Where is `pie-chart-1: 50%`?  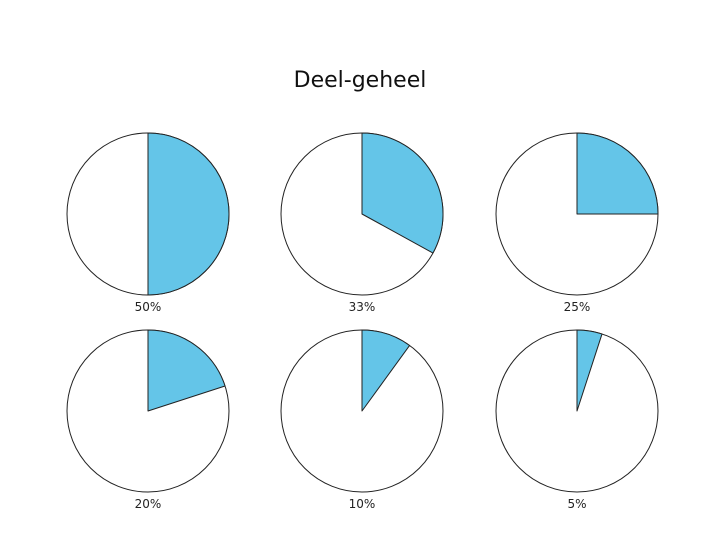 pie-chart-1: 50% is located at coordinates (148, 223).